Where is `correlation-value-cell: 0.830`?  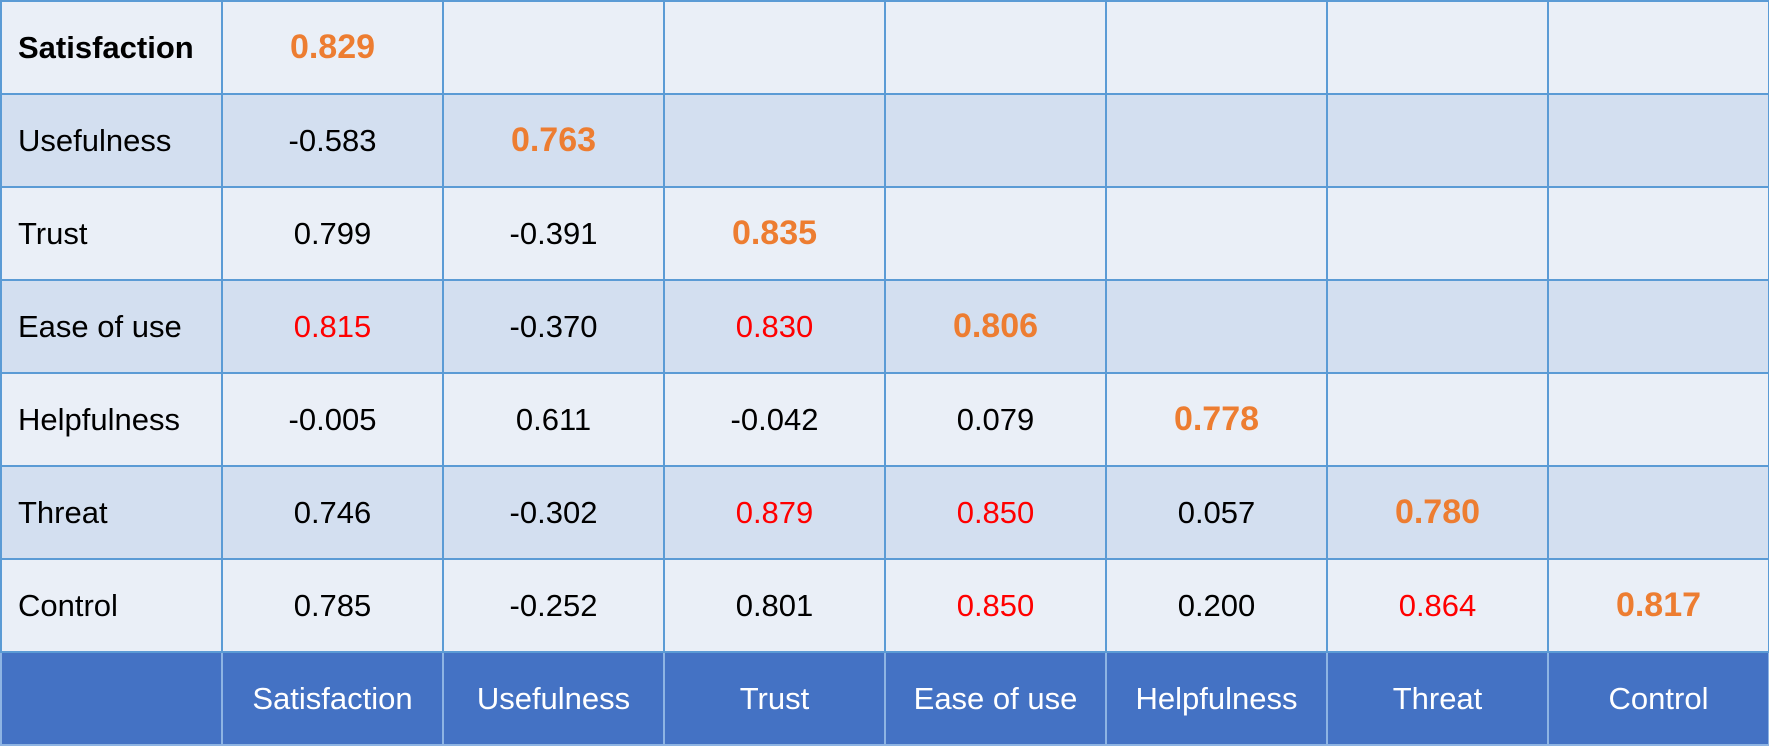 correlation-value-cell: 0.830 is located at coordinates (774, 326).